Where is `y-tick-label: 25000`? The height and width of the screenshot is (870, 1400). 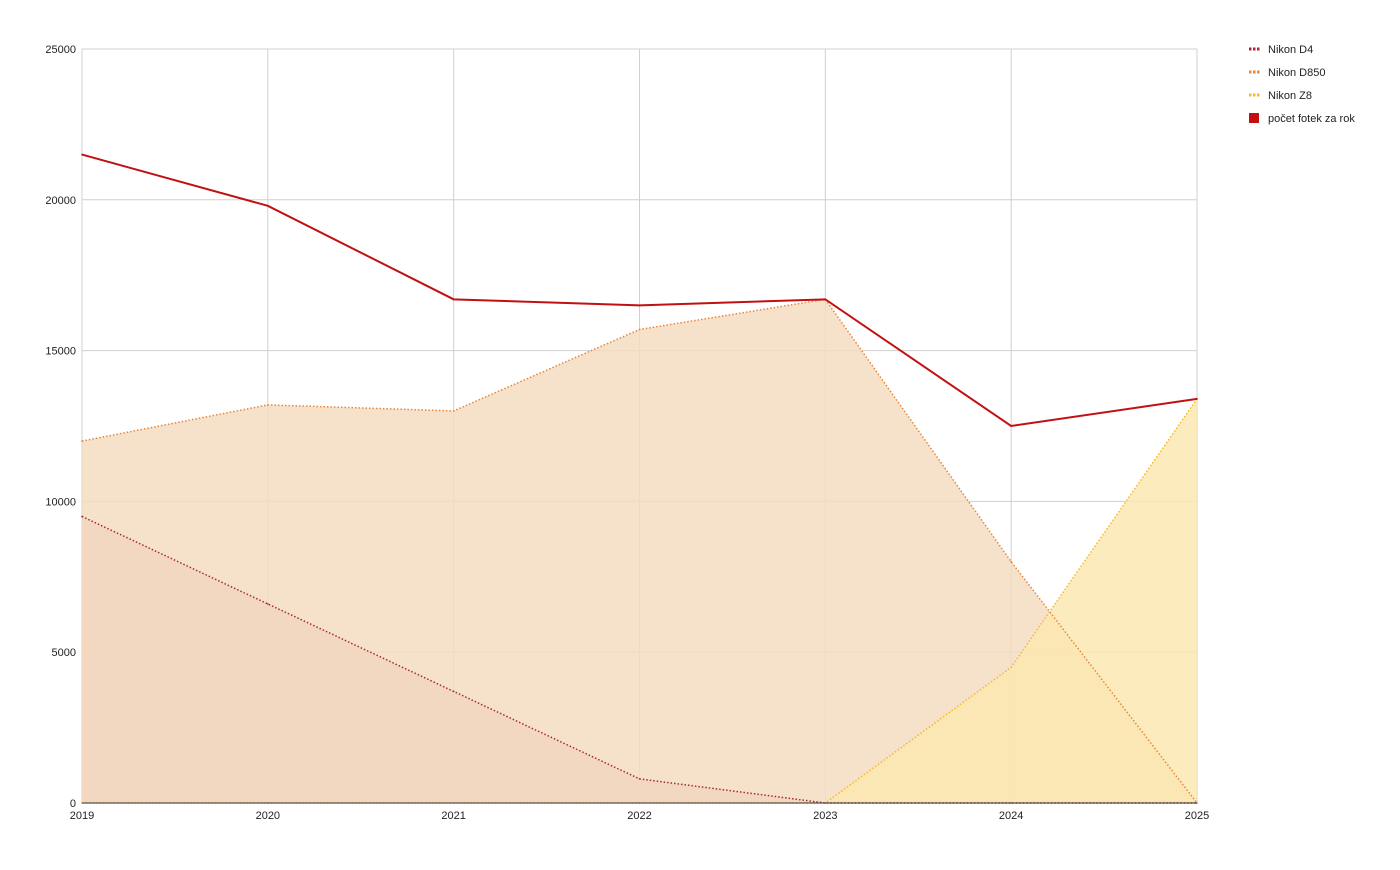
y-tick-label: 25000 is located at coordinates (60, 50).